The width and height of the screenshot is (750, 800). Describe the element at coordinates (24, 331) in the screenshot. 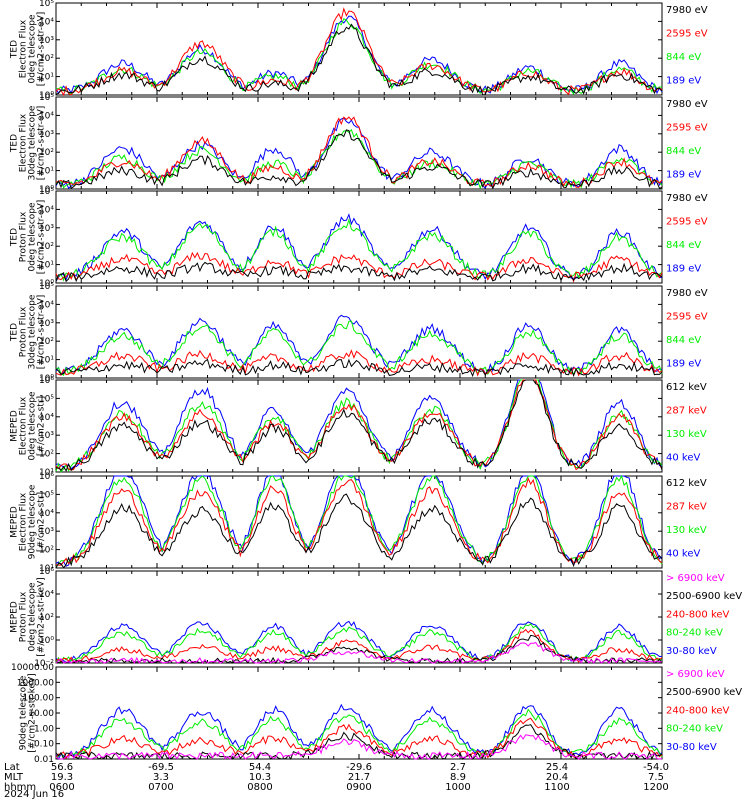

I see `y-axis-label-line: Proton Flux` at that location.